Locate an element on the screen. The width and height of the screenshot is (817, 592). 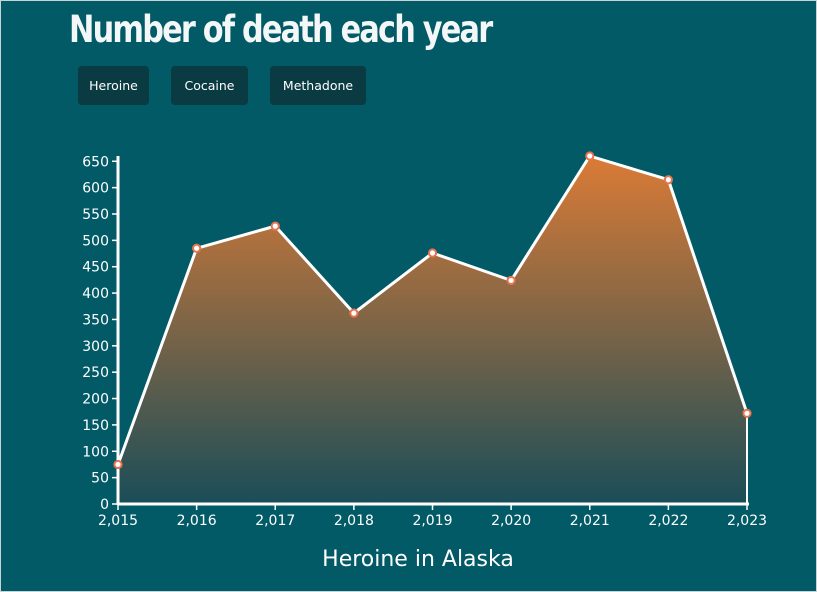
x-tick-label: 2,023 is located at coordinates (747, 521).